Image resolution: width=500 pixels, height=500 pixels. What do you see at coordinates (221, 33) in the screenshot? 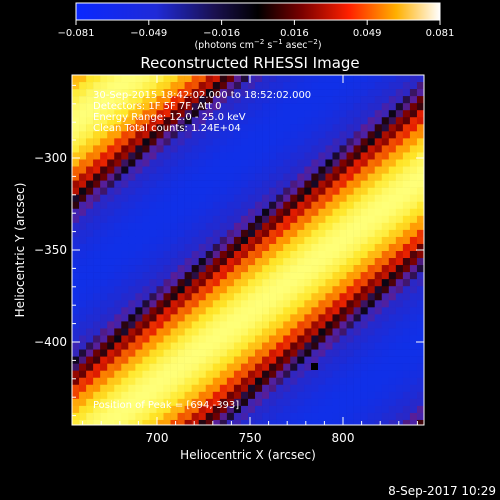
I see `colorbar-tick-label: −0.016` at bounding box center [221, 33].